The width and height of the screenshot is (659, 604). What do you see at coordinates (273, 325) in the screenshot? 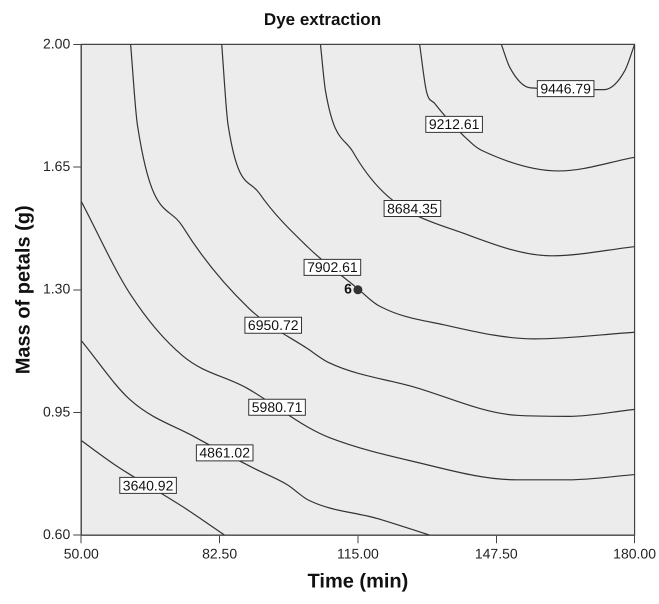
I see `annotation: 6950.72` at bounding box center [273, 325].